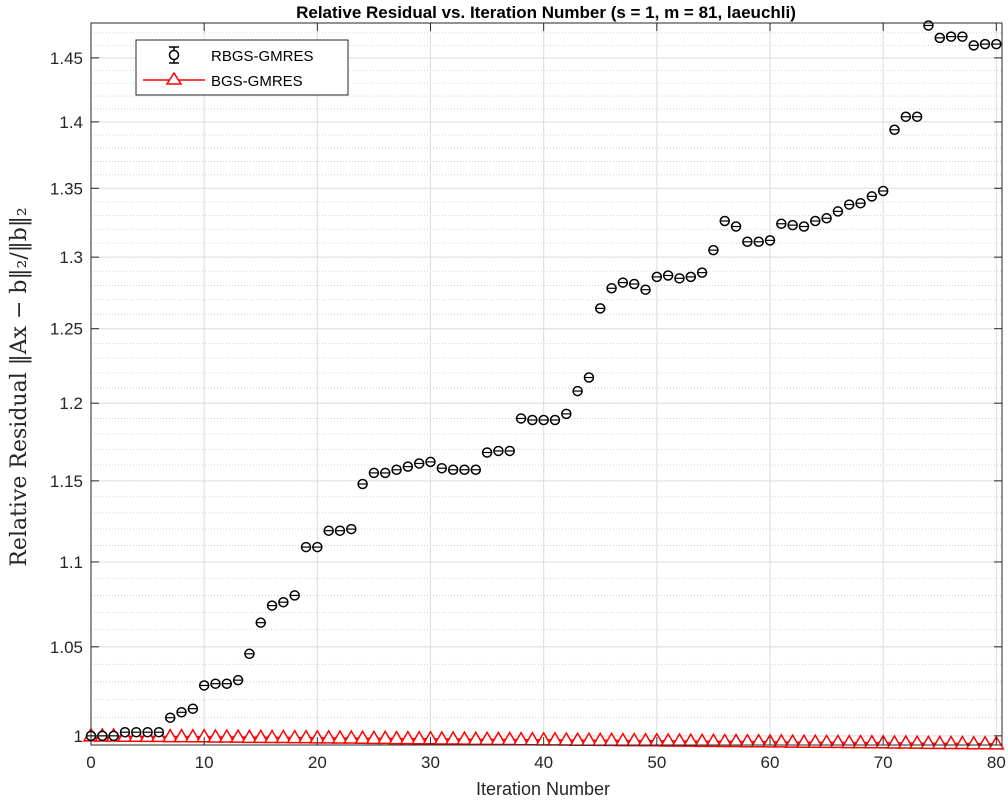  Describe the element at coordinates (262, 56) in the screenshot. I see `legend-label-rbgs: RBGS-GMRES` at that location.